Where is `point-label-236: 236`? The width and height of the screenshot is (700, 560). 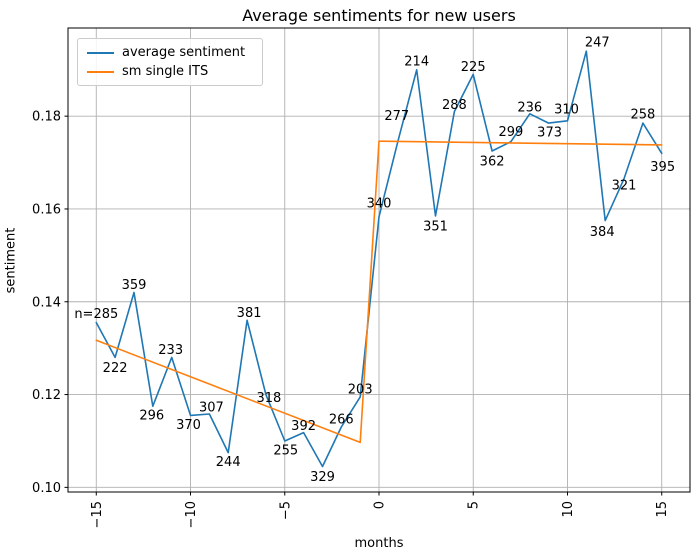
point-label-236: 236 is located at coordinates (529, 107).